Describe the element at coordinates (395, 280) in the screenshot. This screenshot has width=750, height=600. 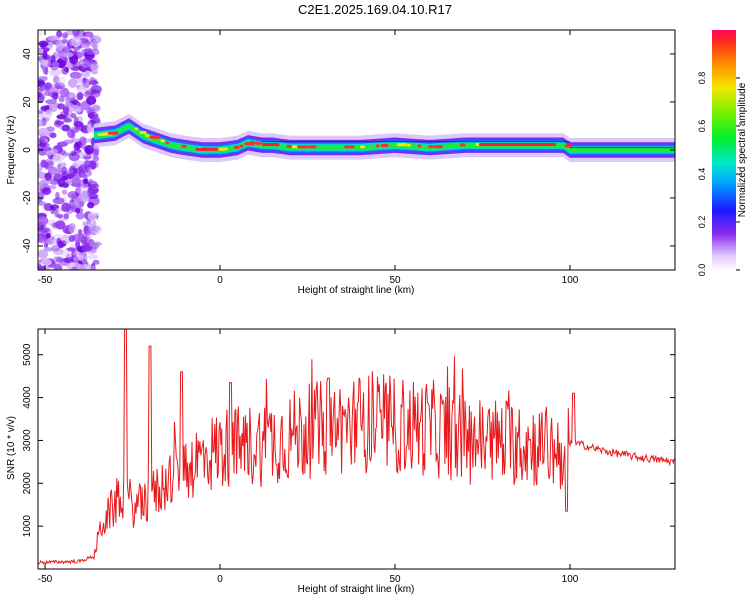
I see `x-tick-label: 50` at that location.